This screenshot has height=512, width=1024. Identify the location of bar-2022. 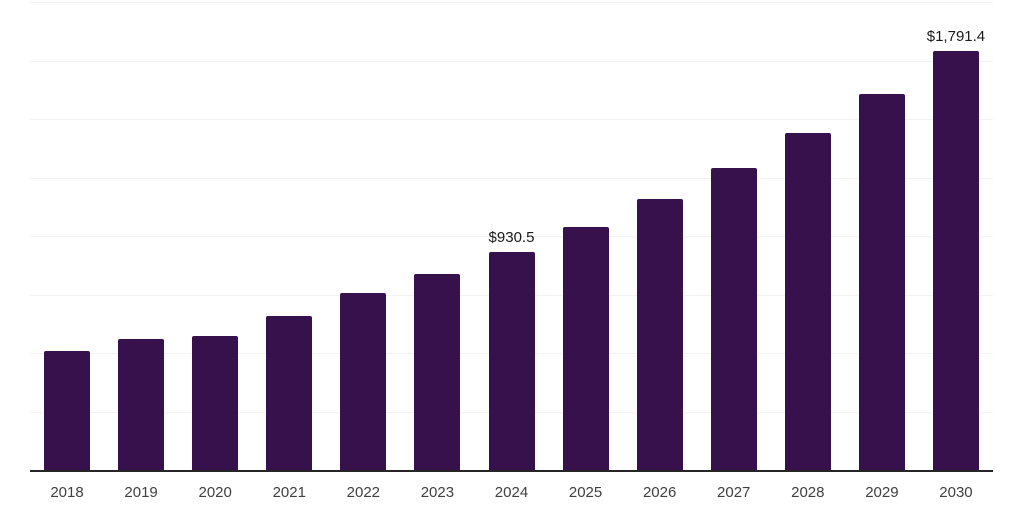
(363, 381).